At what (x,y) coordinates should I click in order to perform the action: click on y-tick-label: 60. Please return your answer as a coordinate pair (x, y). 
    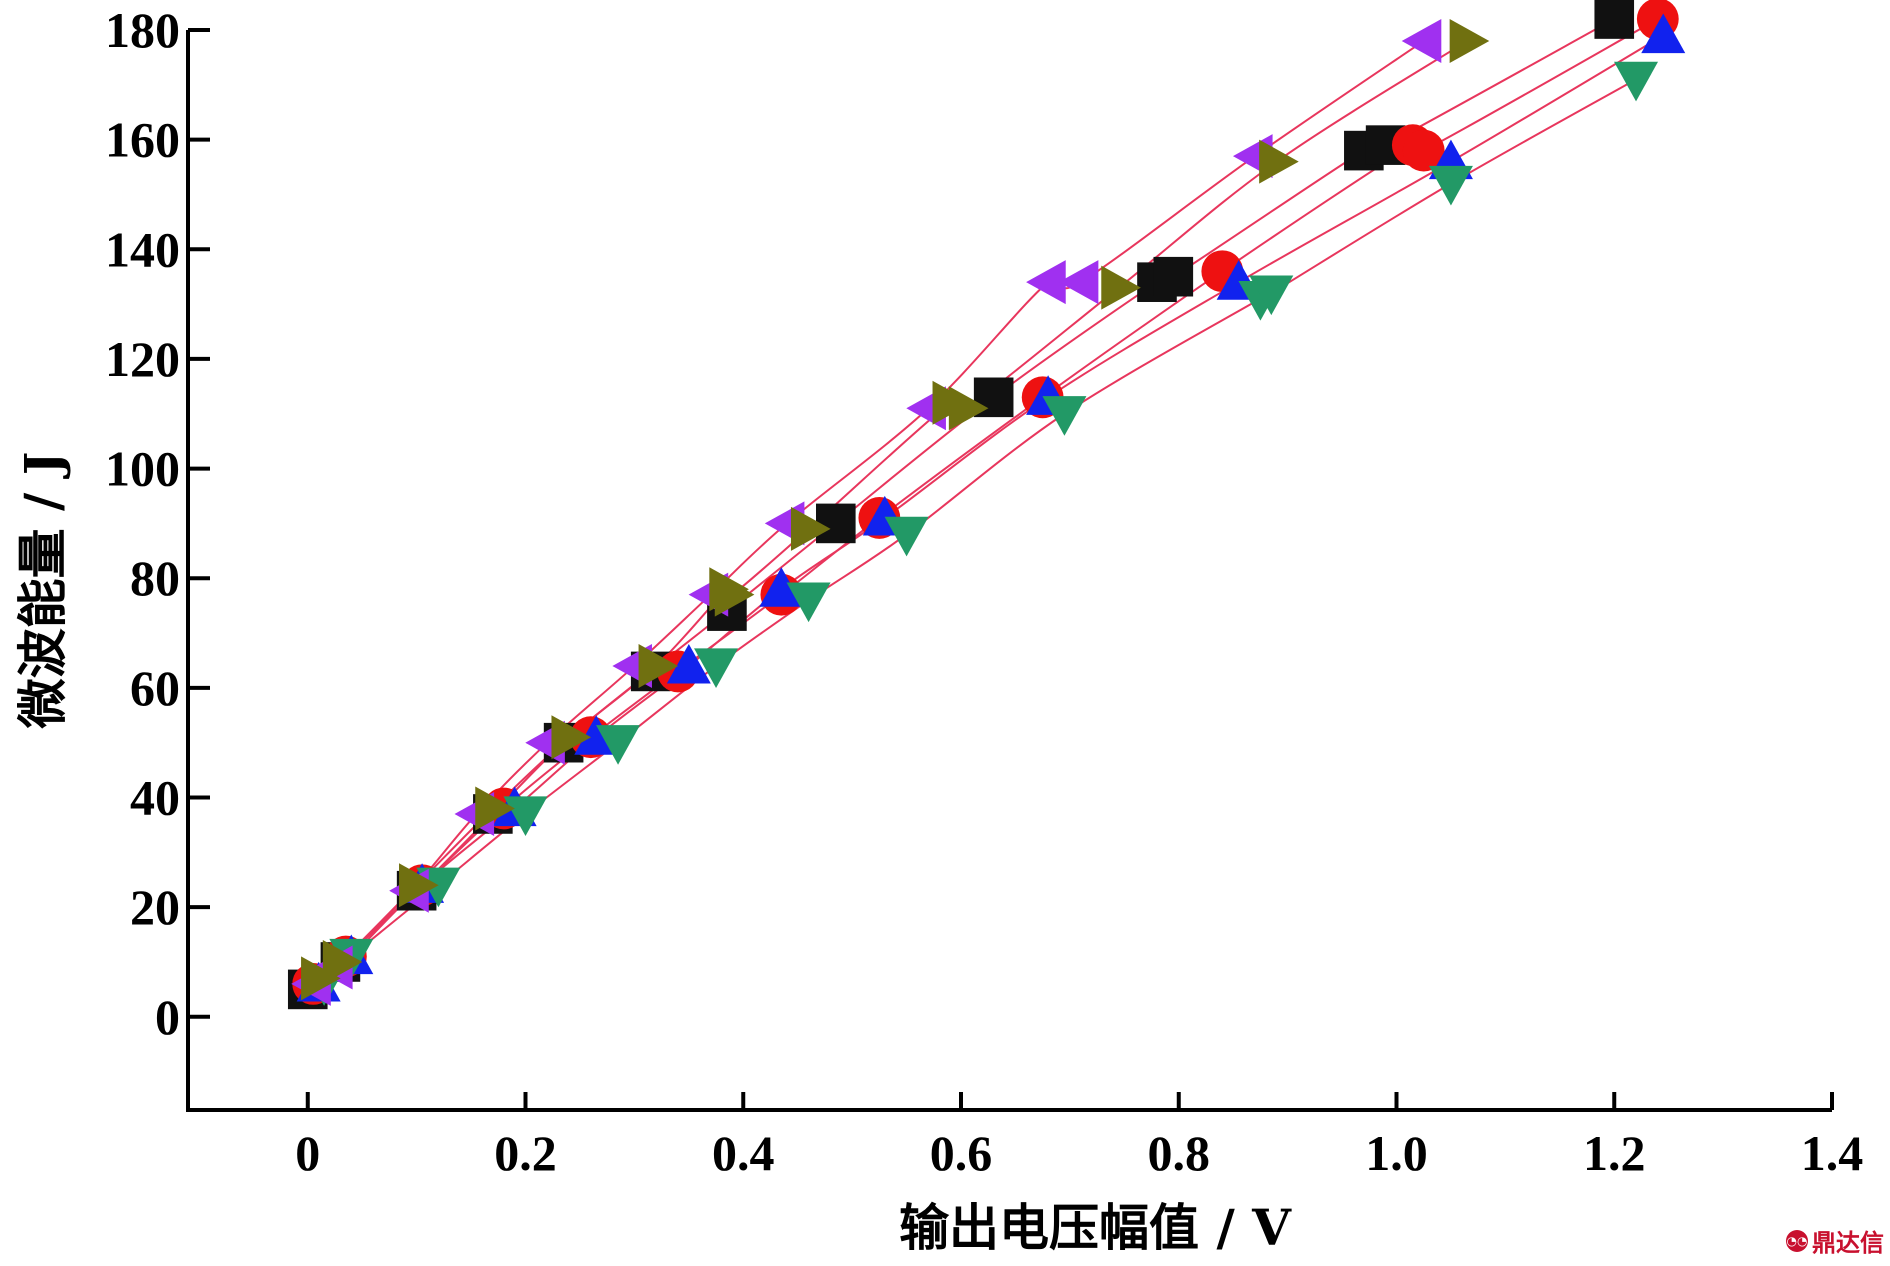
    Looking at the image, I should click on (155, 688).